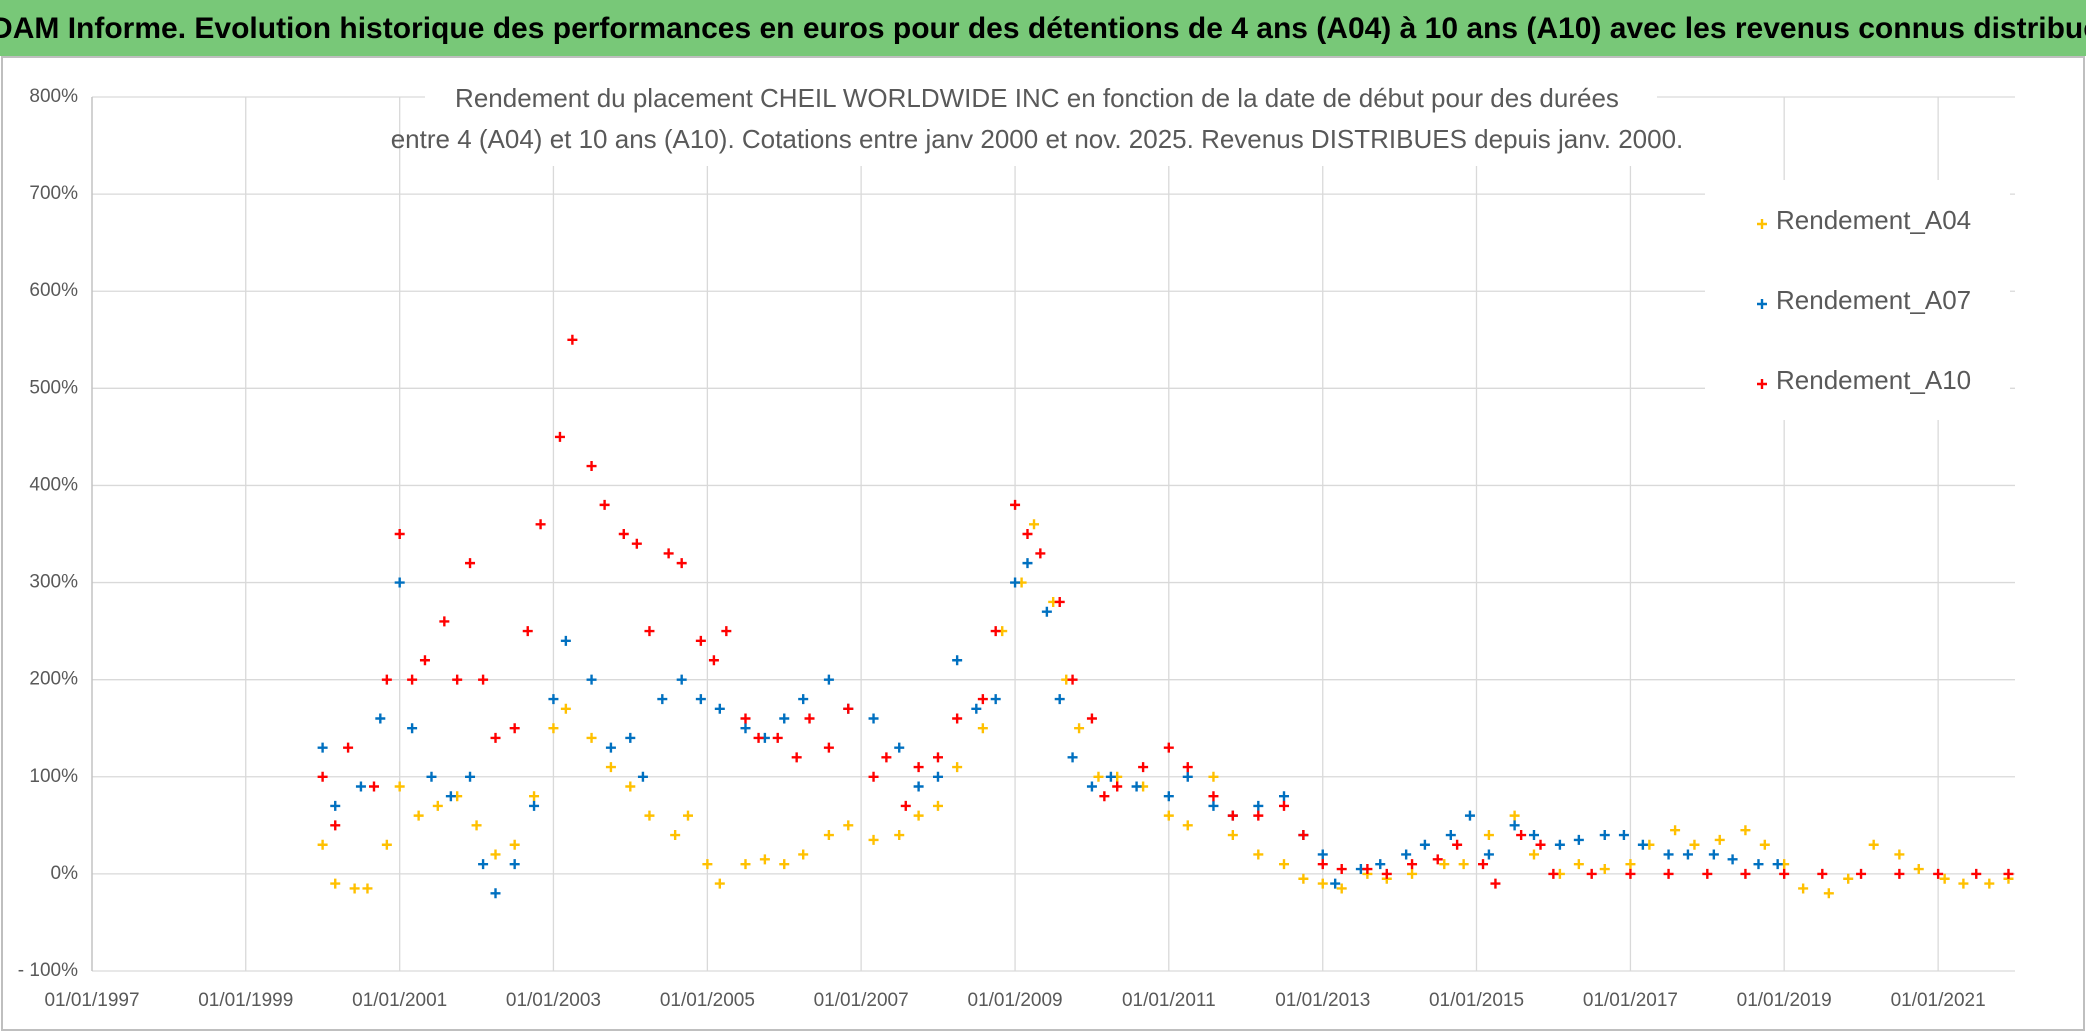 This screenshot has width=2086, height=1032. I want to click on x-tick-label: 01/01/2013, so click(1322, 1000).